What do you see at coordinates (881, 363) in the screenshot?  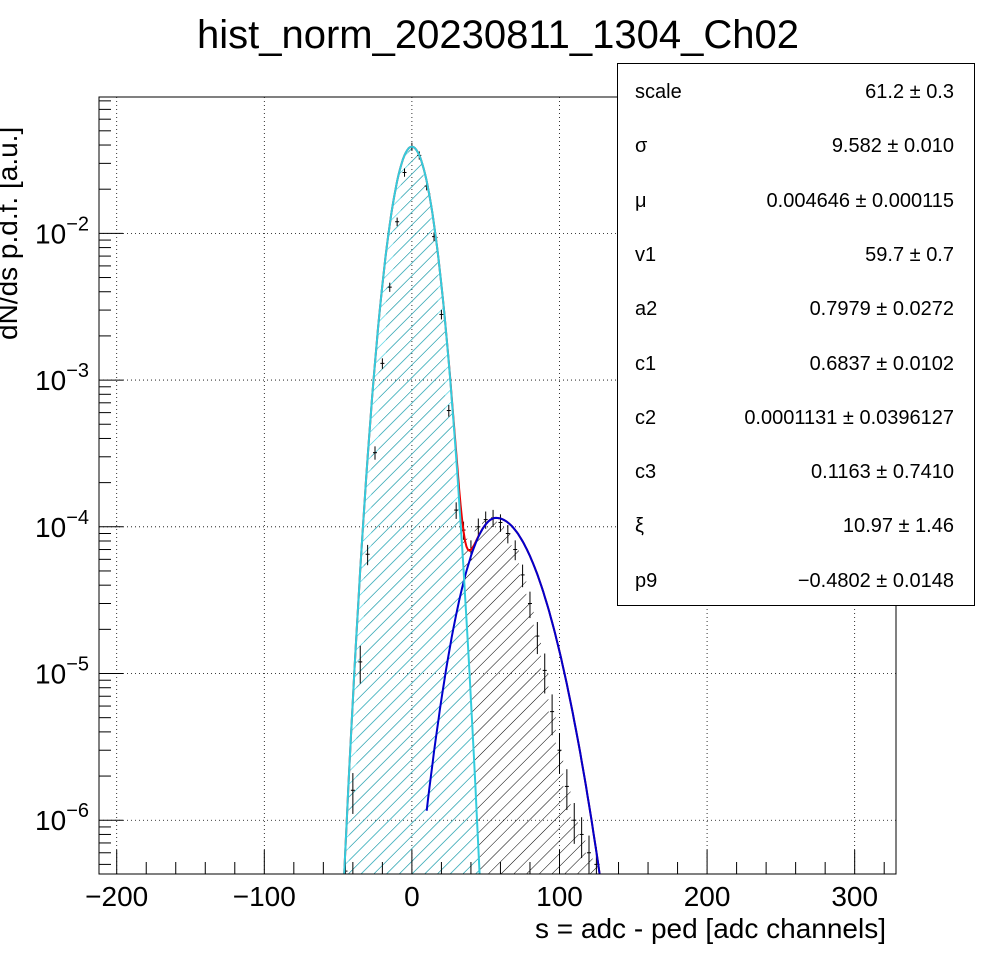 I see `stat-value: 0.6837 ± 0.0102` at bounding box center [881, 363].